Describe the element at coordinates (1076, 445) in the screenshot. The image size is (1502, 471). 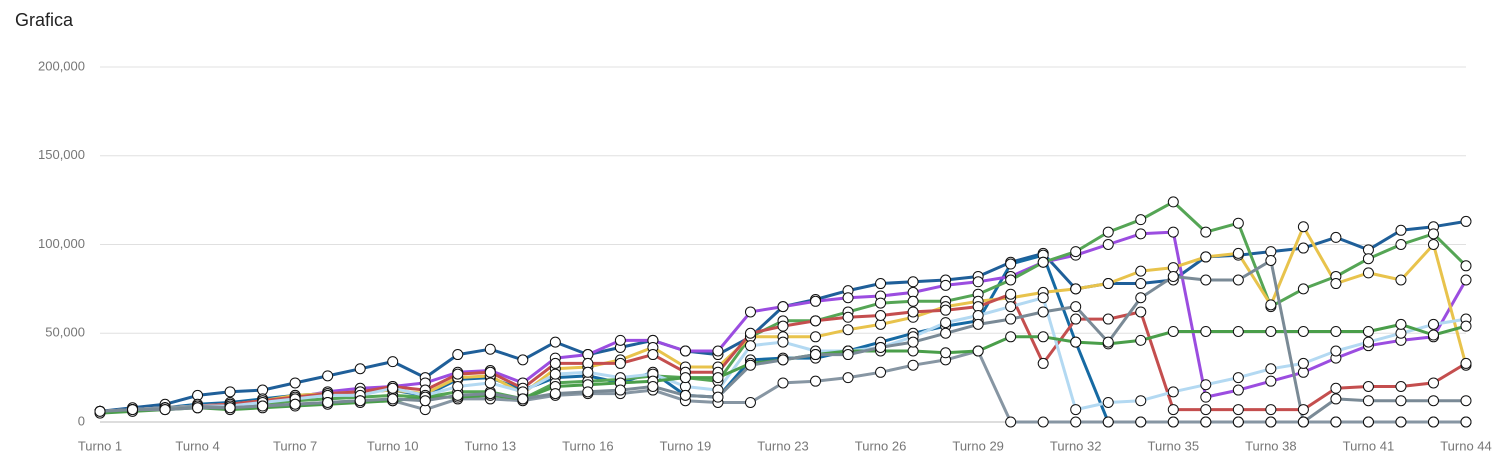
I see `x-tick-label: Turno 32` at that location.